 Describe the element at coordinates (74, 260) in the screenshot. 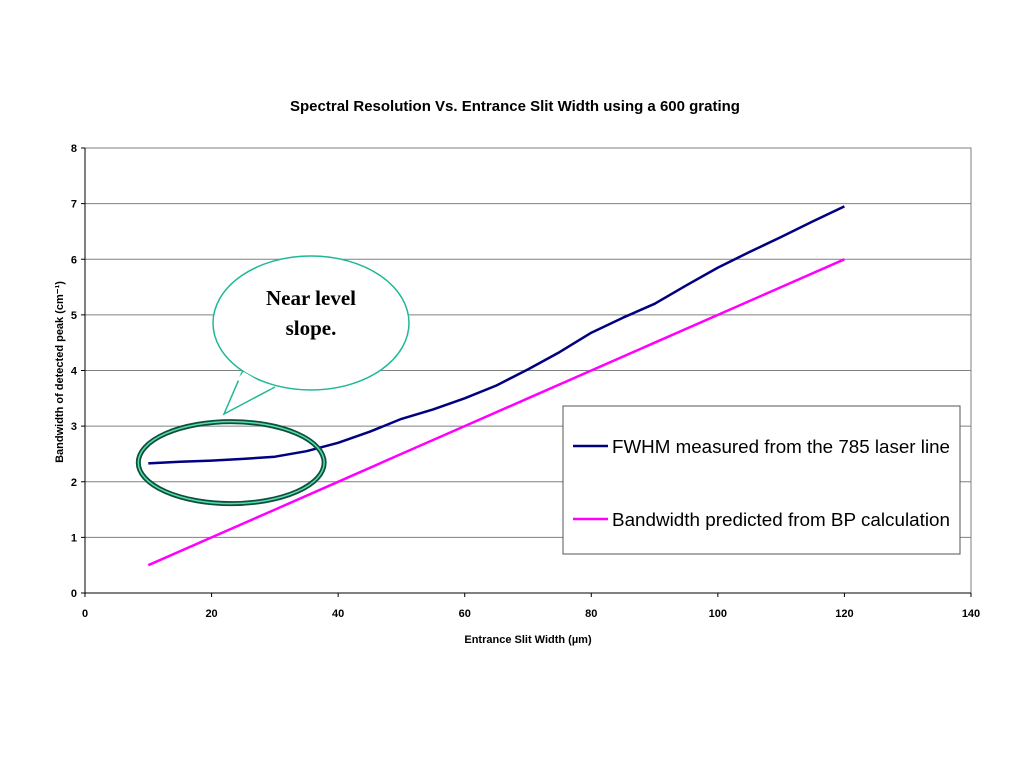

I see `y-tick-label-6: 6` at that location.